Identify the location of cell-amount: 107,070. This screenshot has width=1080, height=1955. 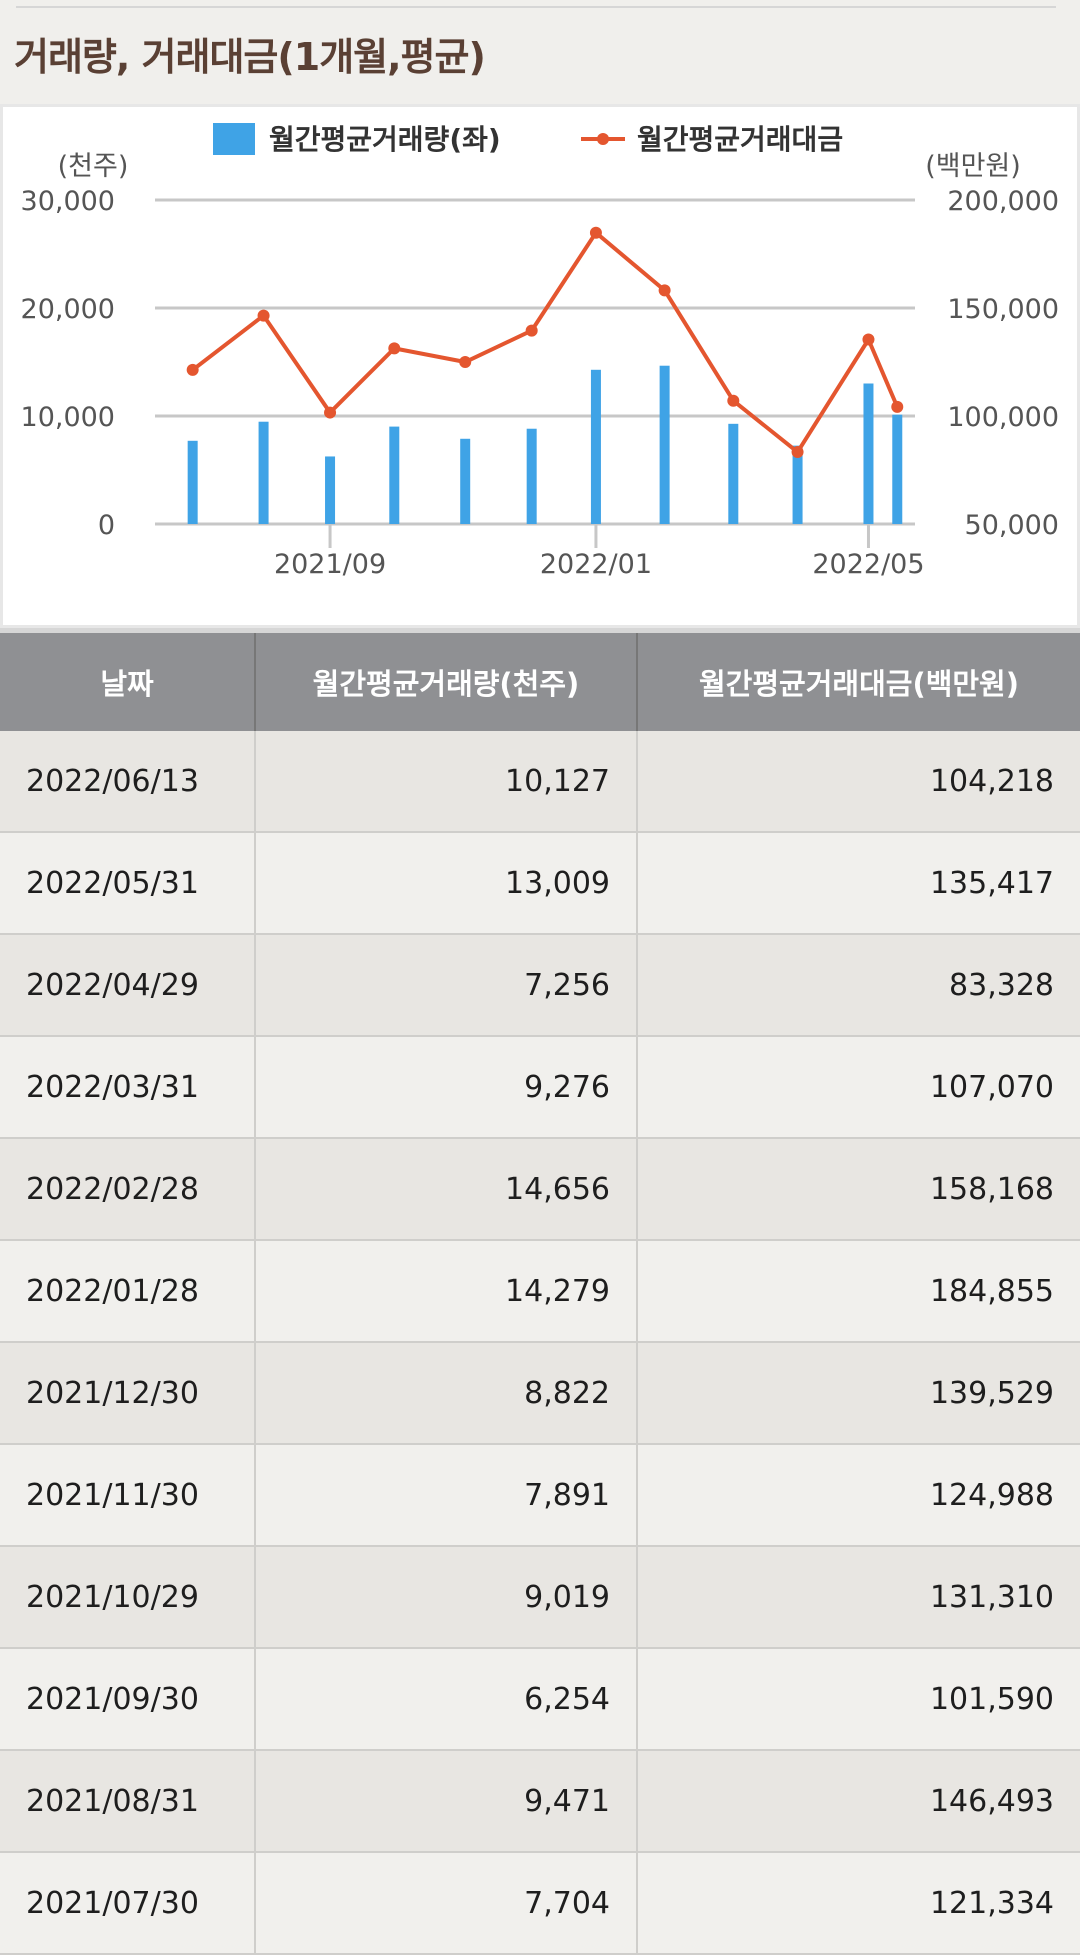
(991, 1087).